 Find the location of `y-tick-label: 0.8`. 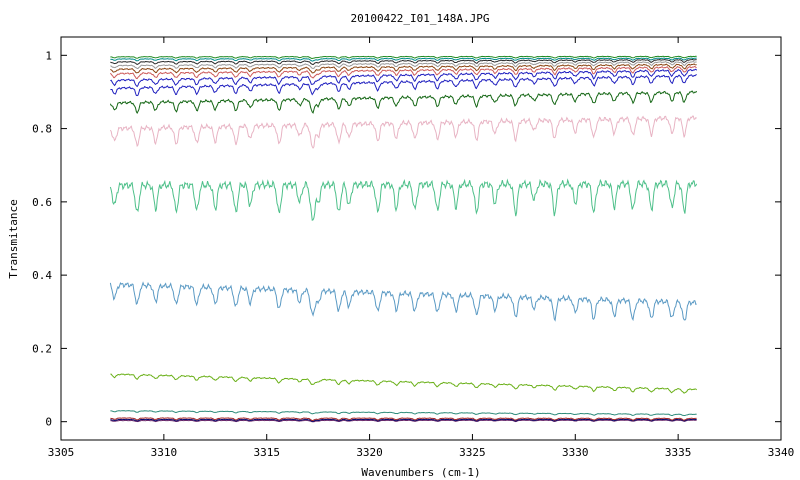

y-tick-label: 0.8 is located at coordinates (42, 129).